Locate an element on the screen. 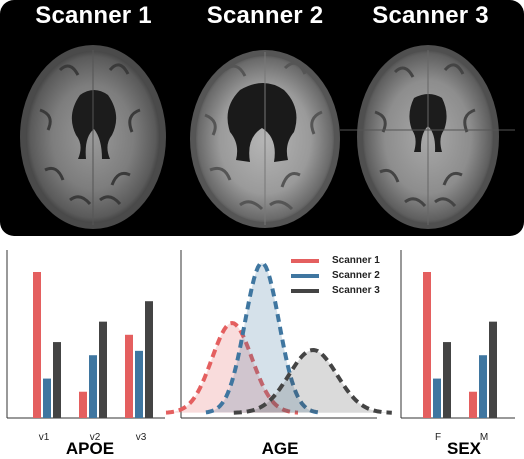 This screenshot has width=524, height=459. age-legend: Scanner 1 Scanner 2 Scanner 3 is located at coordinates (335, 275).